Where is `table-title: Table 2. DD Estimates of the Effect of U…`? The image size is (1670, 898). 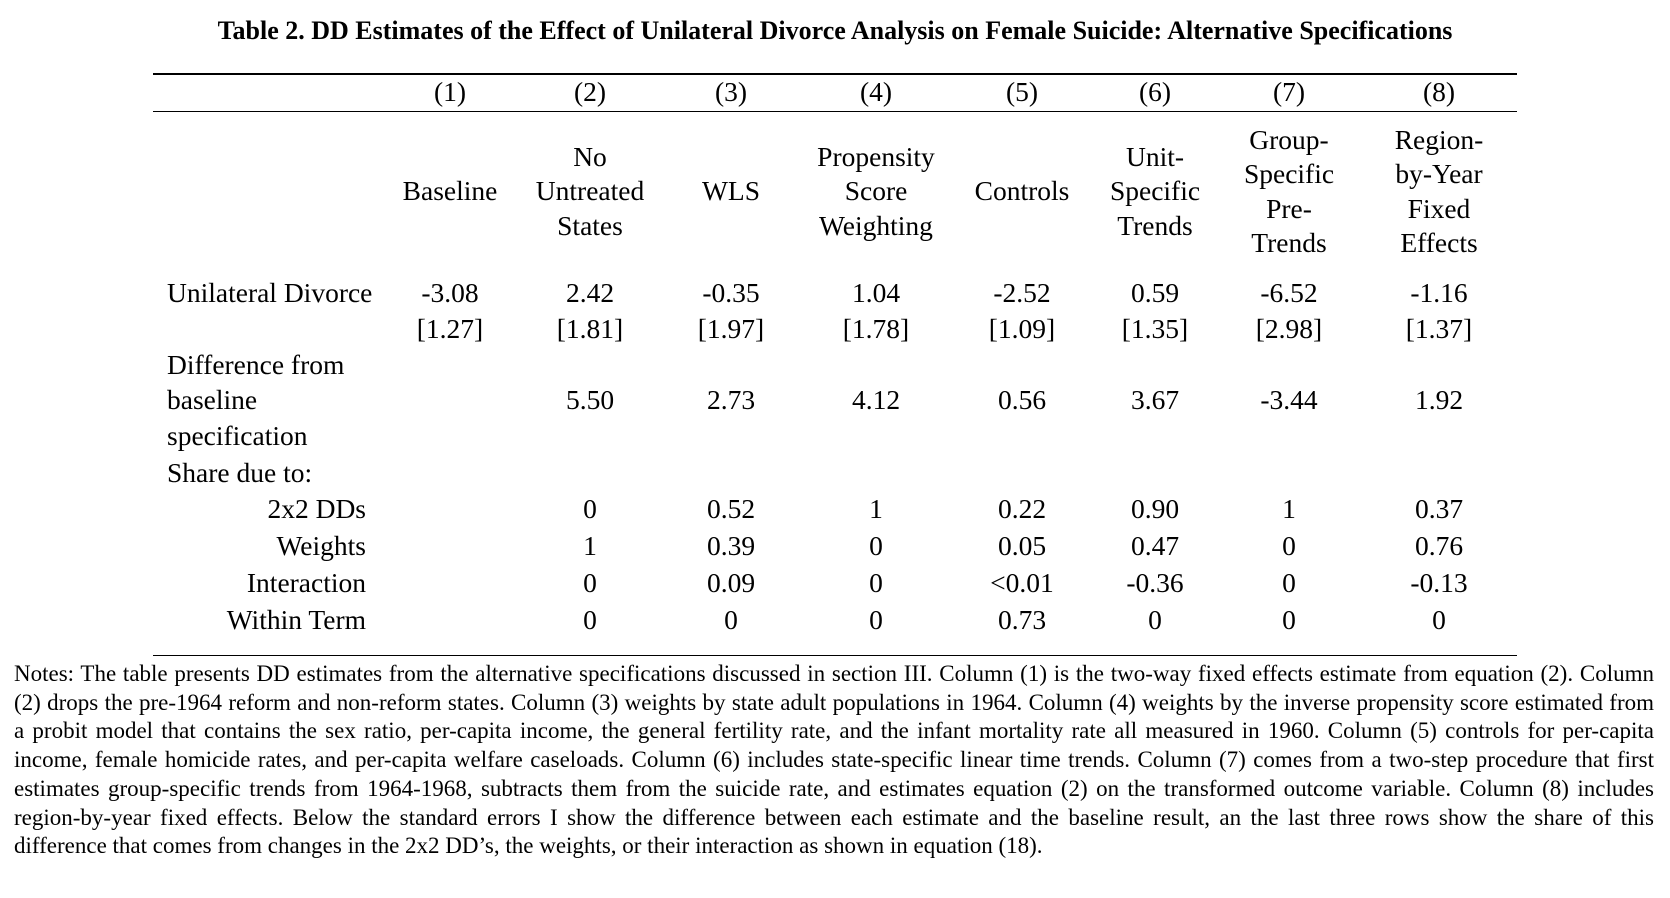 table-title: Table 2. DD Estimates of the Effect of U… is located at coordinates (835, 30).